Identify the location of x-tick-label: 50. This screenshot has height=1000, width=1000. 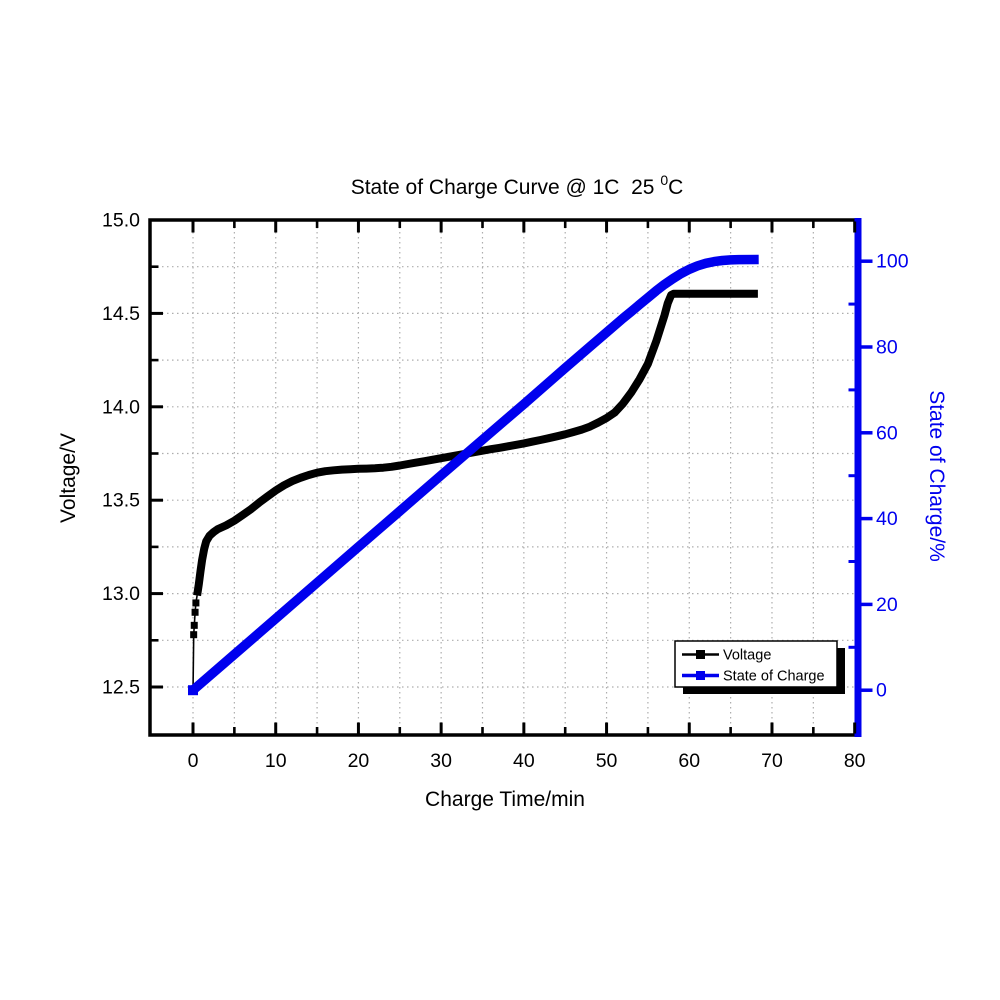
(607, 761).